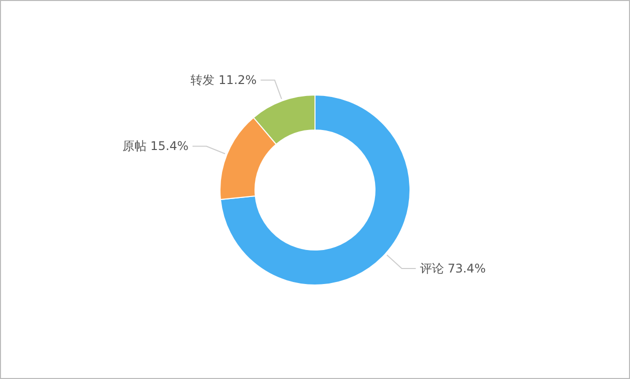 This screenshot has width=630, height=379. I want to click on slice-label: 评论 73.4%, so click(453, 268).